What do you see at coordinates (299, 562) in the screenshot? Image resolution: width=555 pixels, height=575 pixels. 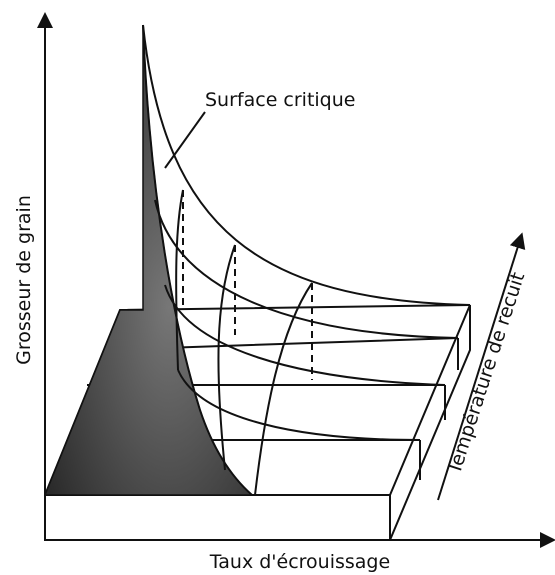 I see `x-axis-label: Taux d'écrouissage` at bounding box center [299, 562].